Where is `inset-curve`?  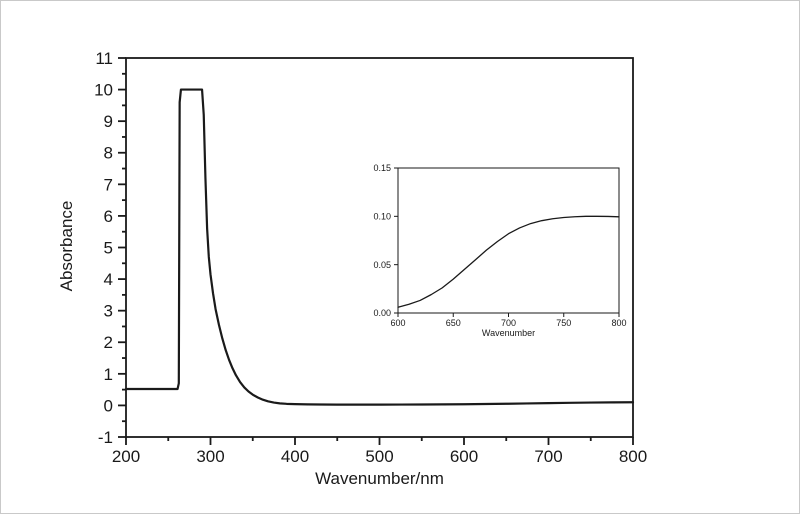 inset-curve is located at coordinates (508, 261).